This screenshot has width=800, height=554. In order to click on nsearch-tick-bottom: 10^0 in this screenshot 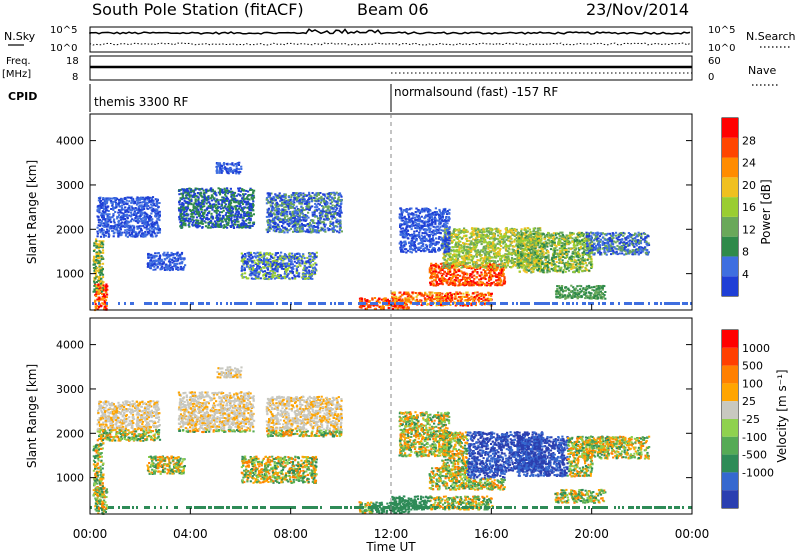, I will do `click(721, 48)`.